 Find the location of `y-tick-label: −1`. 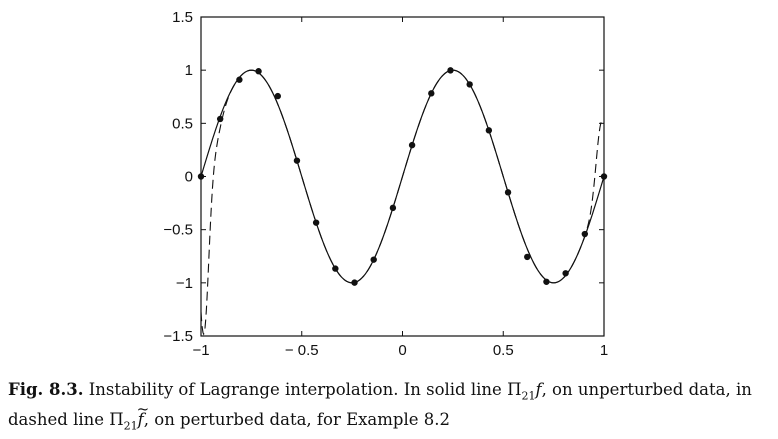

y-tick-label: −1 is located at coordinates (184, 283).